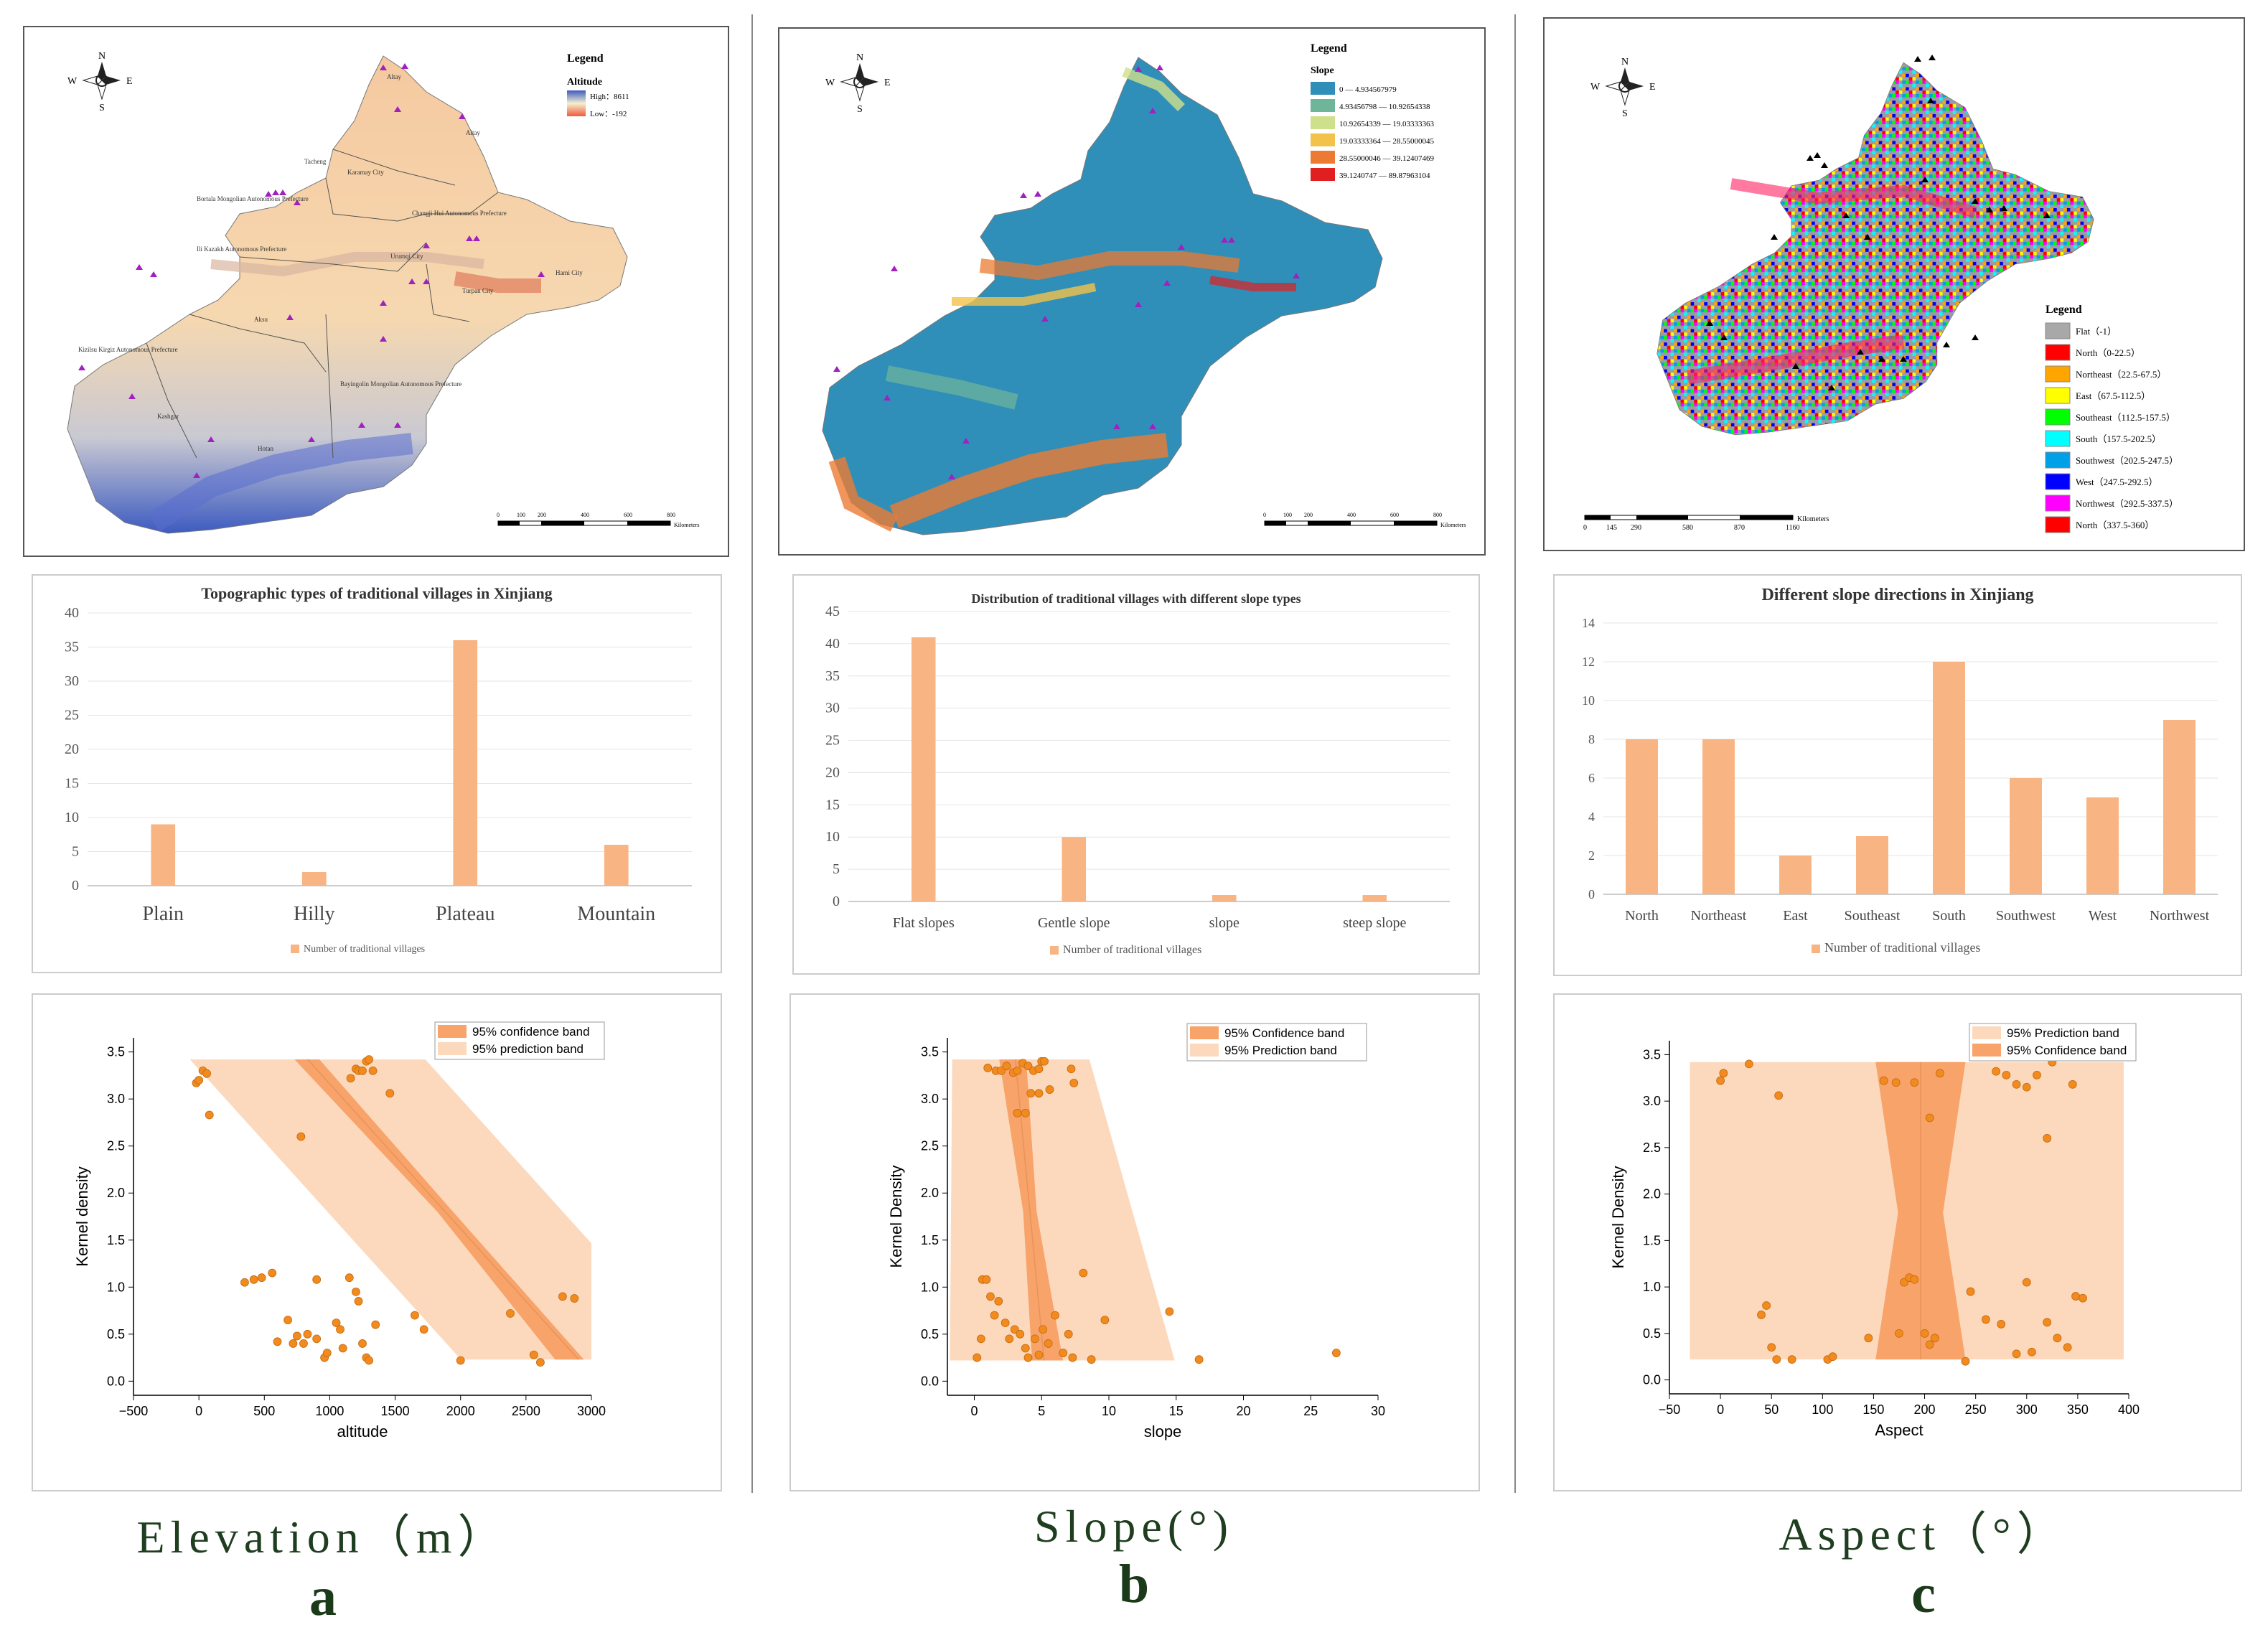 Image resolution: width=2268 pixels, height=1635 pixels. Describe the element at coordinates (1652, 1380) in the screenshot. I see `y-tick-label: 0.0` at that location.